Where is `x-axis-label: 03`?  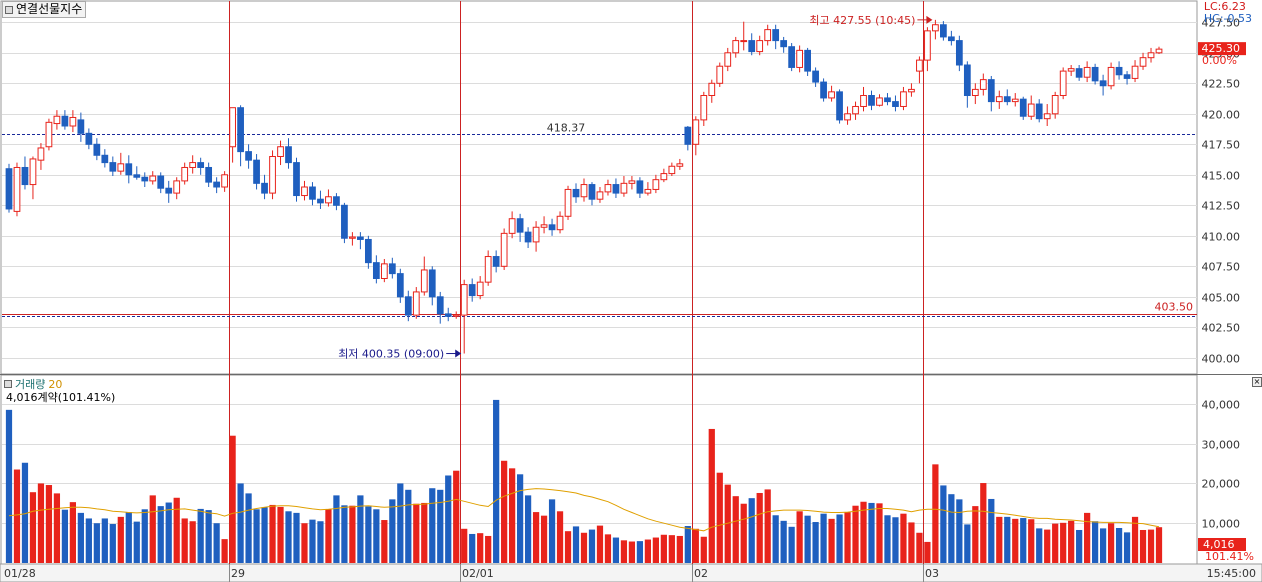
x-axis-label: 03 is located at coordinates (932, 573).